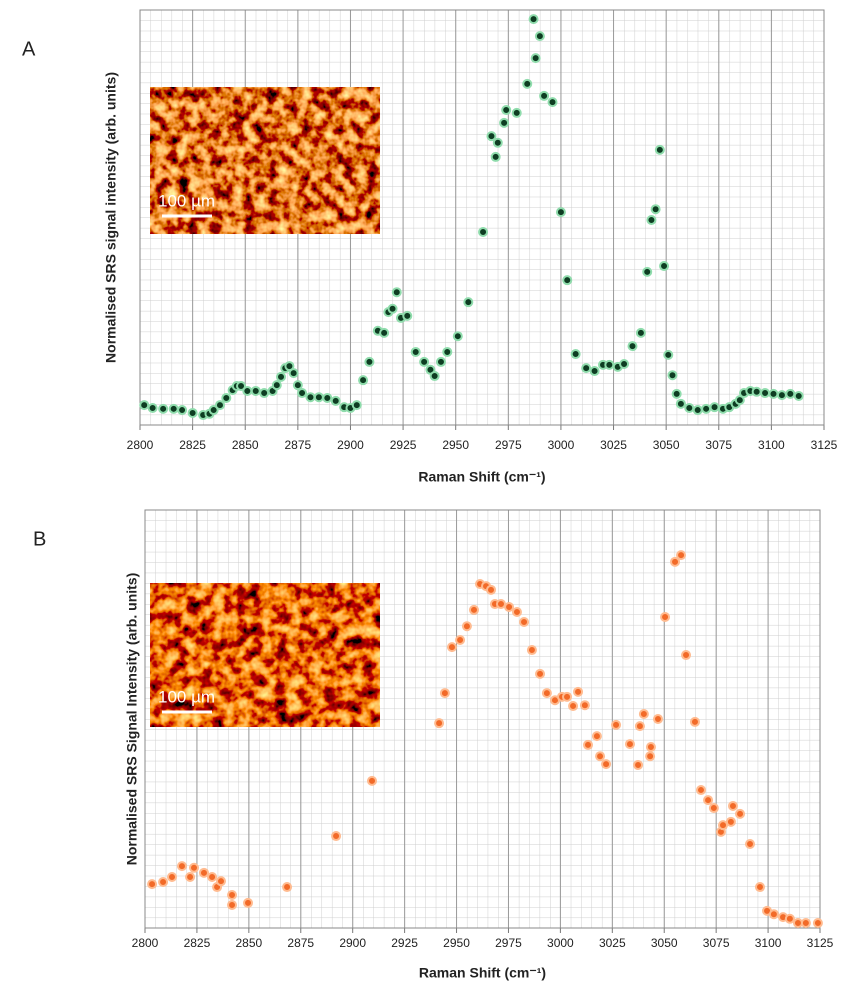 This screenshot has height=989, width=844. What do you see at coordinates (508, 445) in the screenshot?
I see `x-tick-label: 2975` at bounding box center [508, 445].